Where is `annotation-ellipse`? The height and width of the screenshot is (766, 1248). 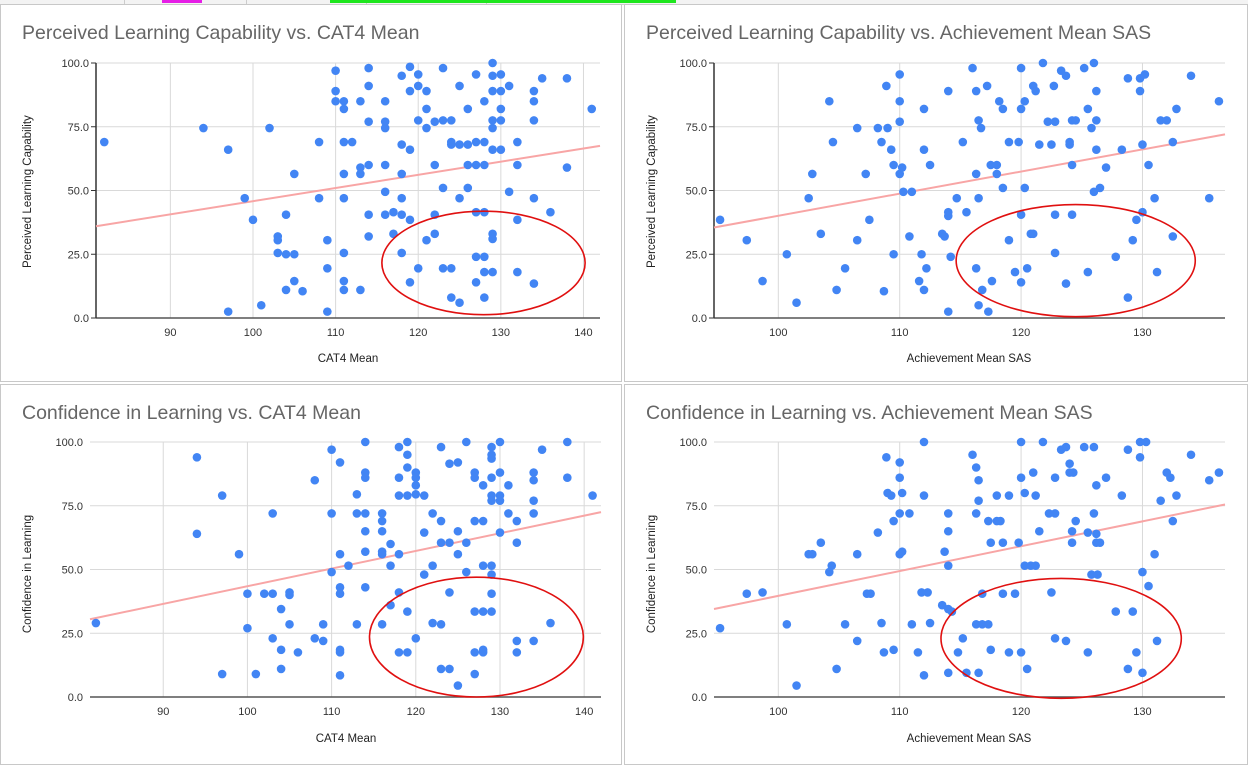 annotation-ellipse is located at coordinates (1076, 260).